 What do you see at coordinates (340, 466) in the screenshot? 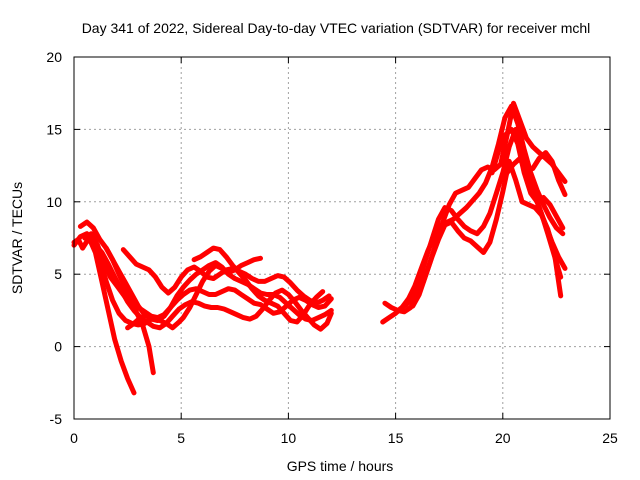
I see `x-axis-label: GPS time / hours` at bounding box center [340, 466].